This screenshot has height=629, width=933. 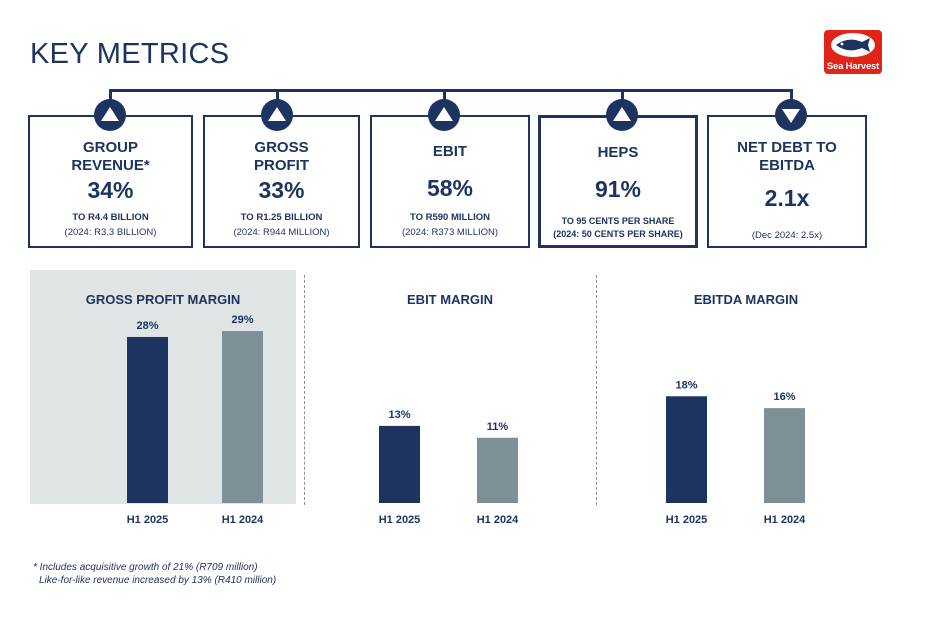 What do you see at coordinates (784, 397) in the screenshot?
I see `data-label: 16%` at bounding box center [784, 397].